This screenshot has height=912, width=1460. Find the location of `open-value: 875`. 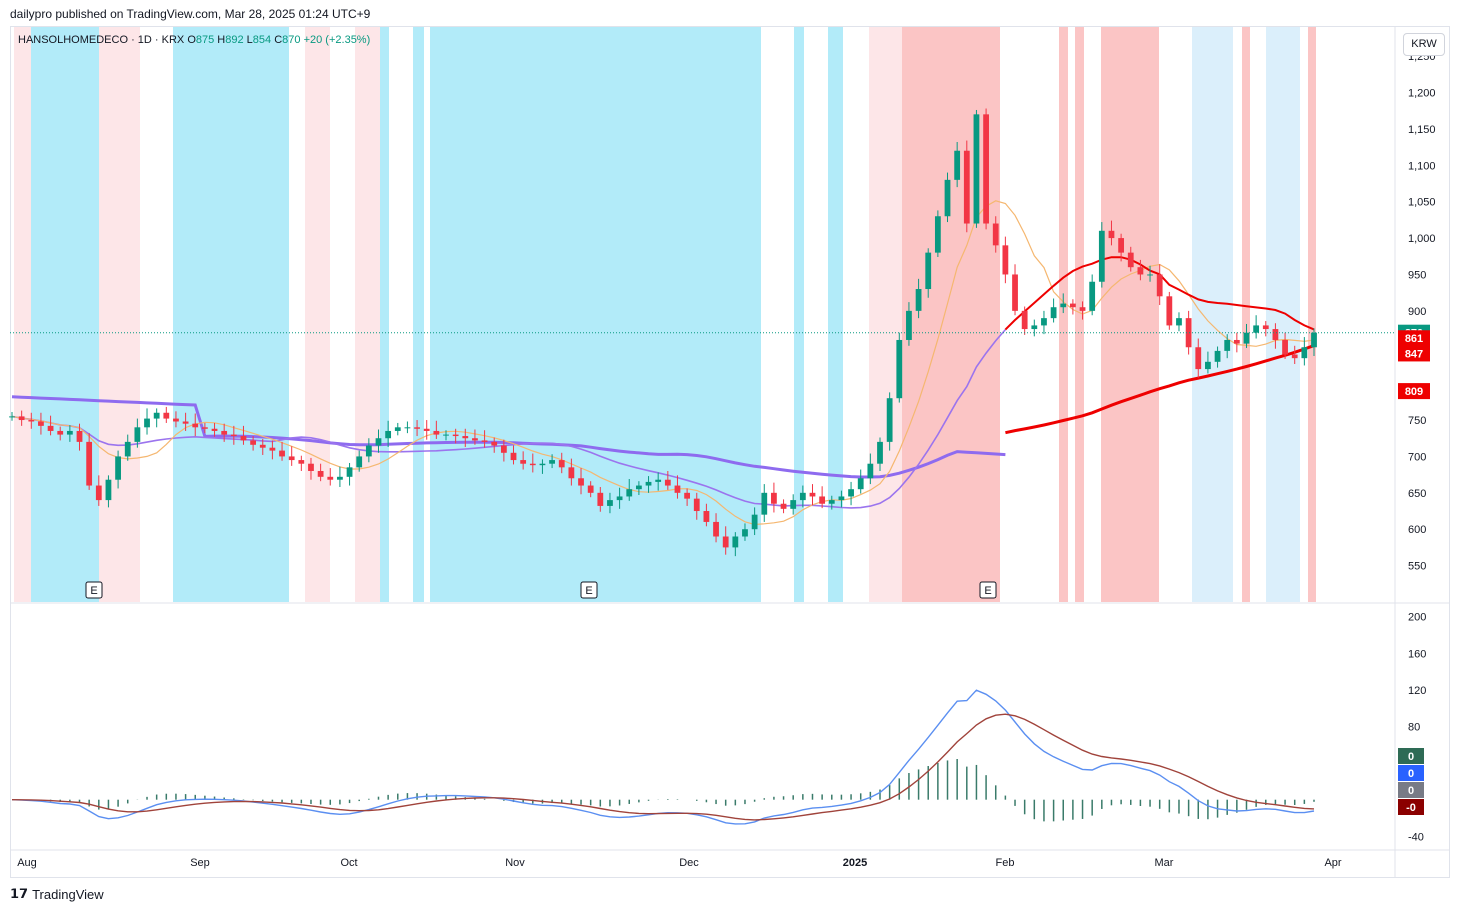

open-value: 875 is located at coordinates (205, 40).